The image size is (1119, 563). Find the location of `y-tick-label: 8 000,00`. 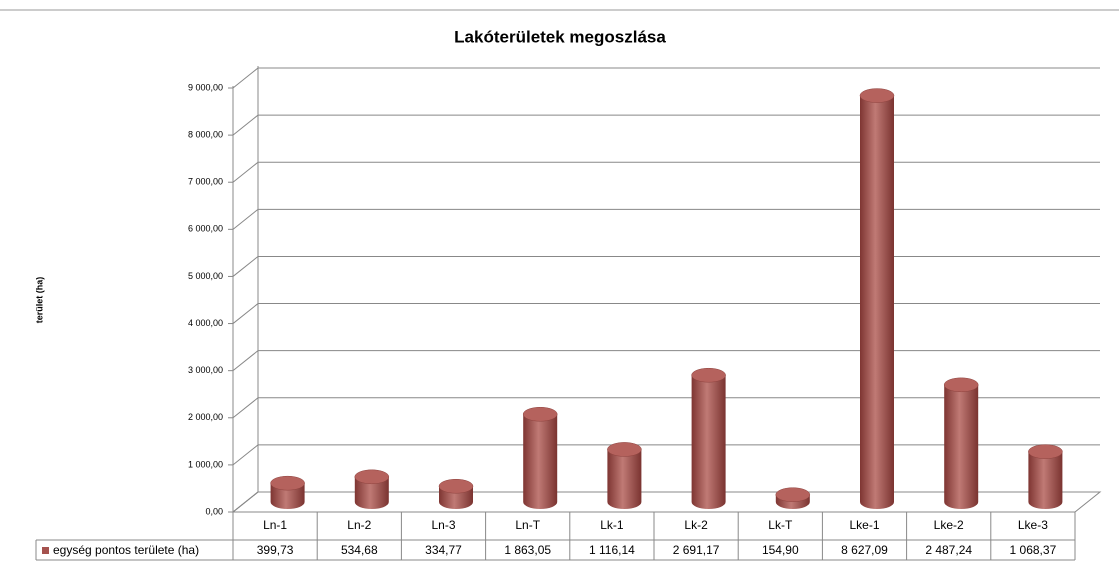

y-tick-label: 8 000,00 is located at coordinates (205, 134).